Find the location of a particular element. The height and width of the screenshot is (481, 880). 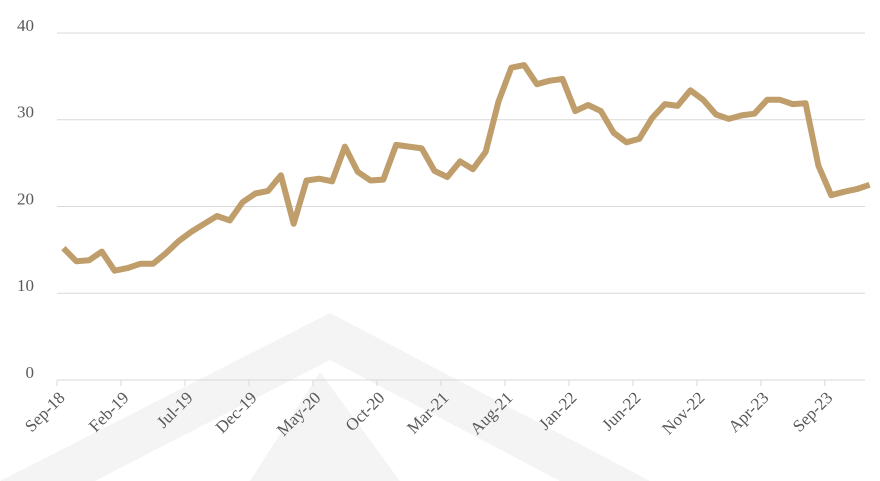

y-tick-label: 40 is located at coordinates (25, 25).